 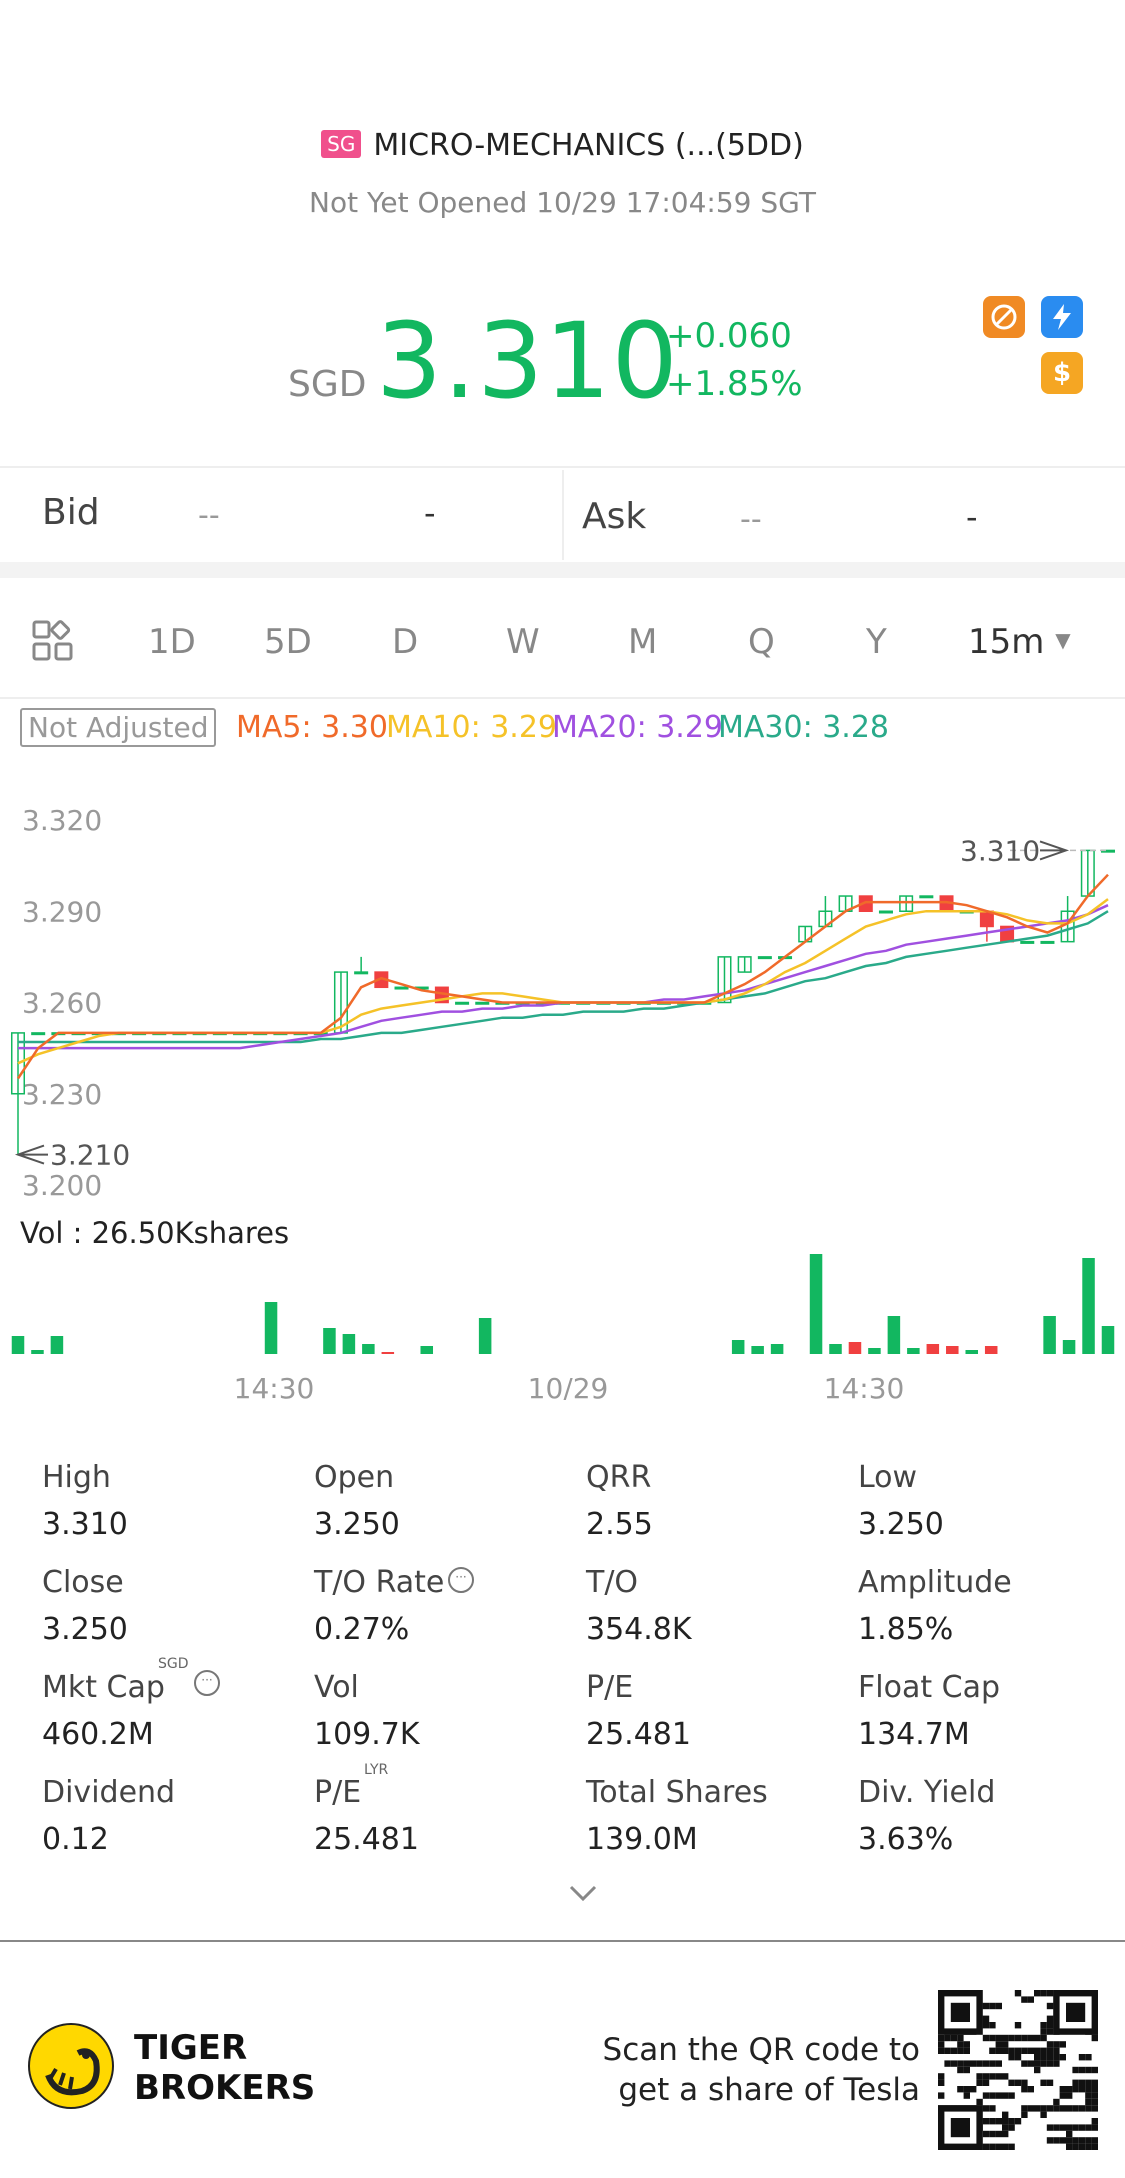 What do you see at coordinates (172, 642) in the screenshot?
I see `tab-1d: 1D` at bounding box center [172, 642].